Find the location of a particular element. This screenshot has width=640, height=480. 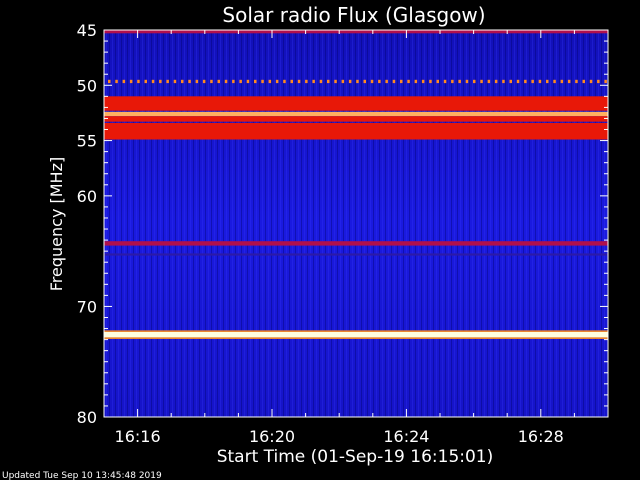

x-tick-label: 16:20 is located at coordinates (272, 436).